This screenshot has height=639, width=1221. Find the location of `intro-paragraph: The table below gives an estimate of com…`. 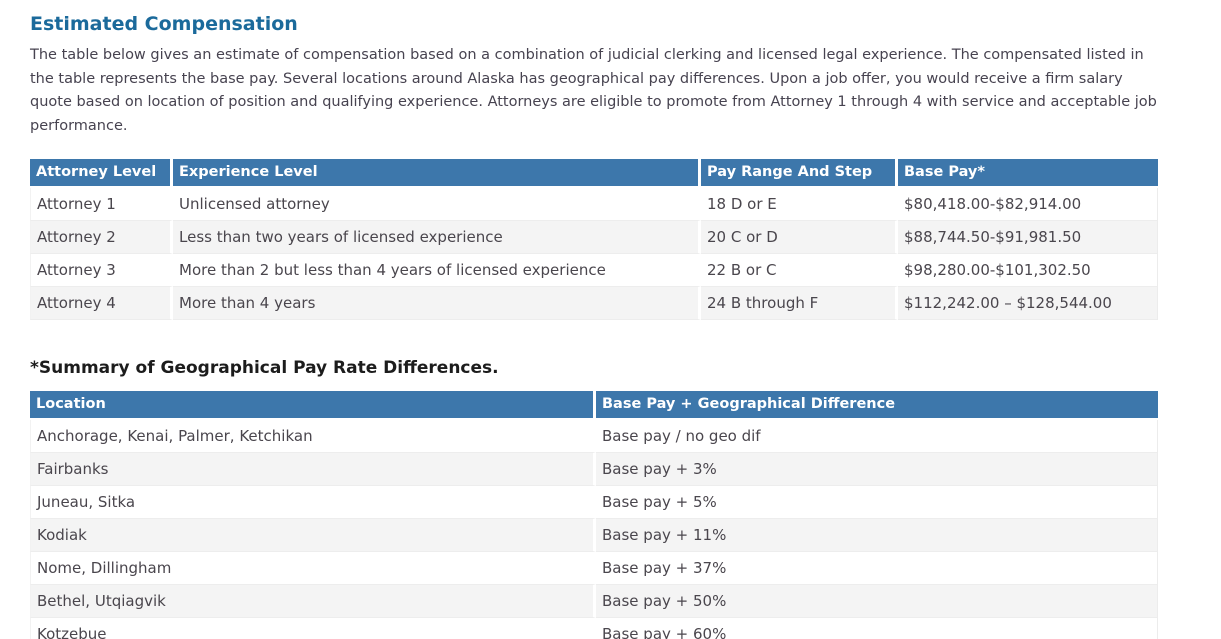

intro-paragraph: The table below gives an estimate of com… is located at coordinates (593, 90).